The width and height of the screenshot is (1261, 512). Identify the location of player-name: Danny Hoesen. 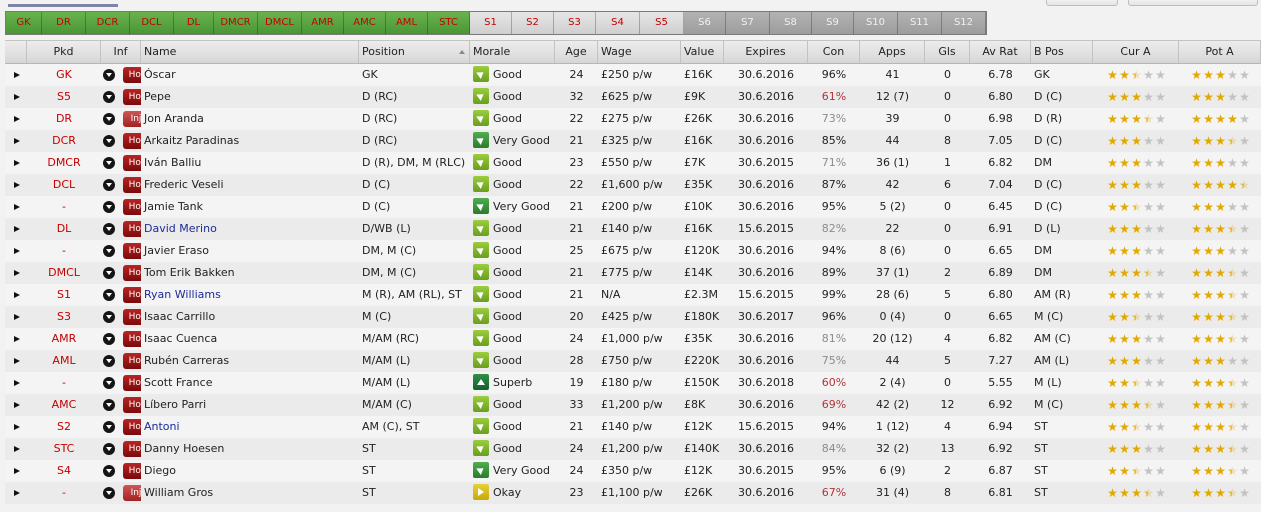
(184, 448).